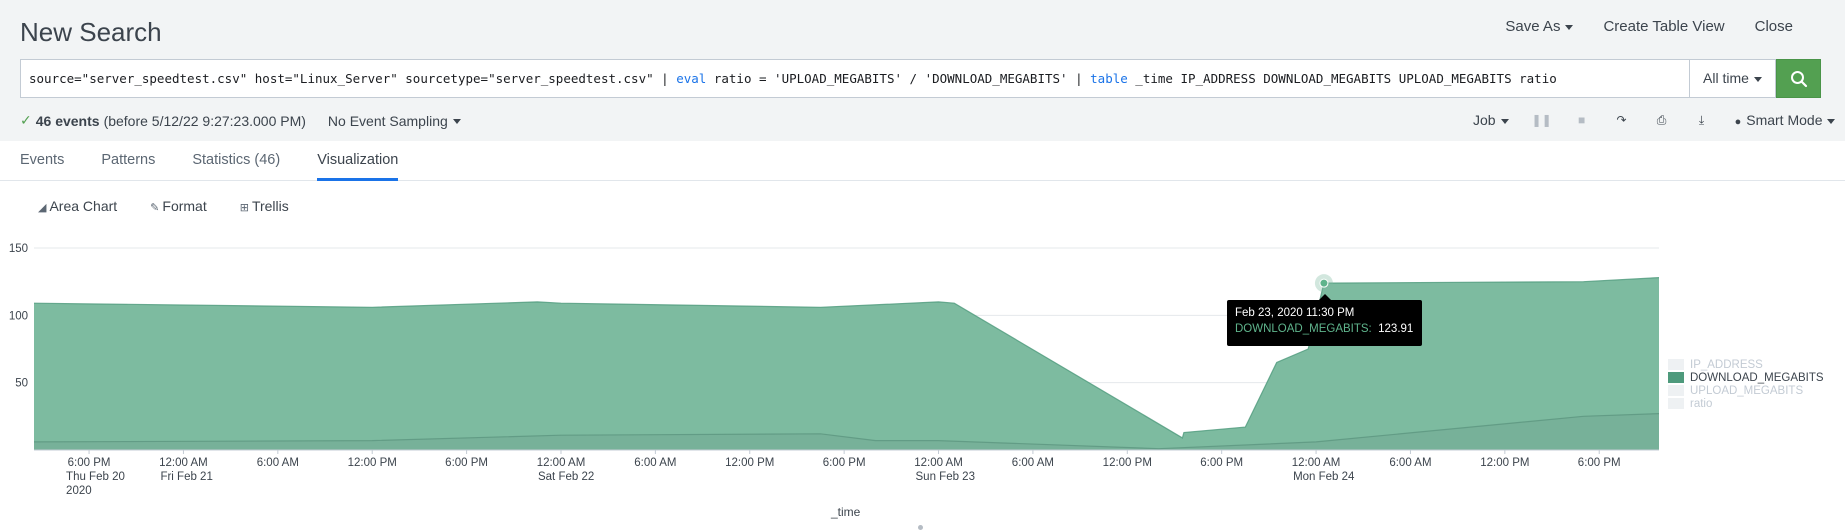 This screenshot has height=531, width=1845. Describe the element at coordinates (128, 160) in the screenshot. I see `tab-patterns: Patterns` at that location.